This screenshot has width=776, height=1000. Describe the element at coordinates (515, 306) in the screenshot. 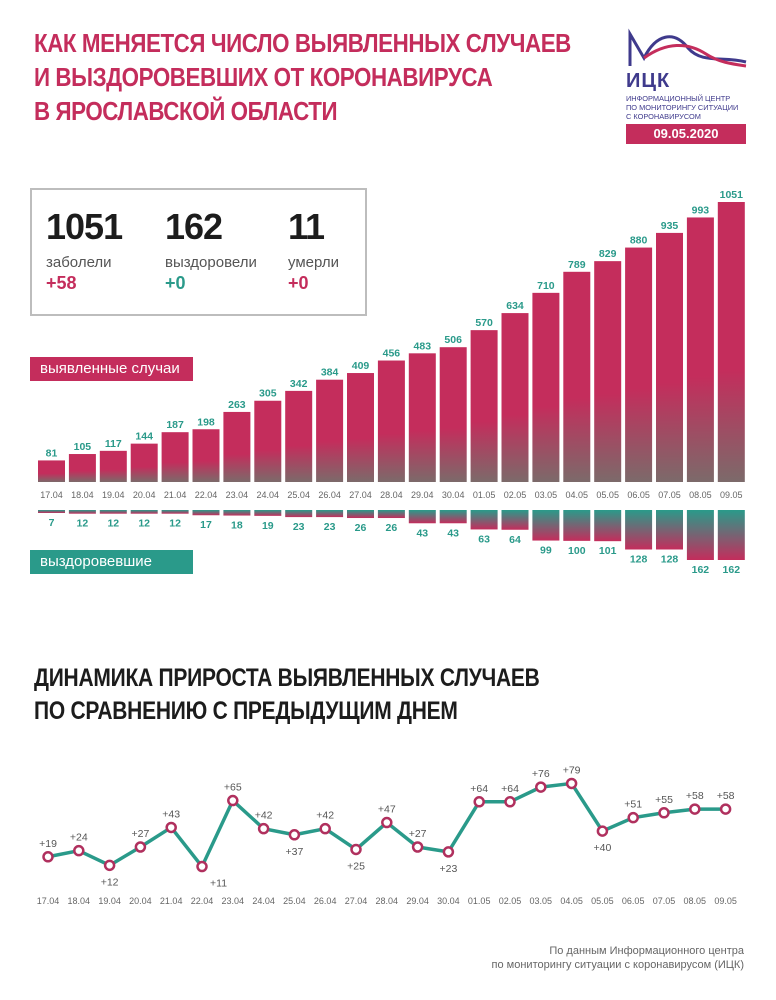

I see `cases-value-label: 634` at that location.